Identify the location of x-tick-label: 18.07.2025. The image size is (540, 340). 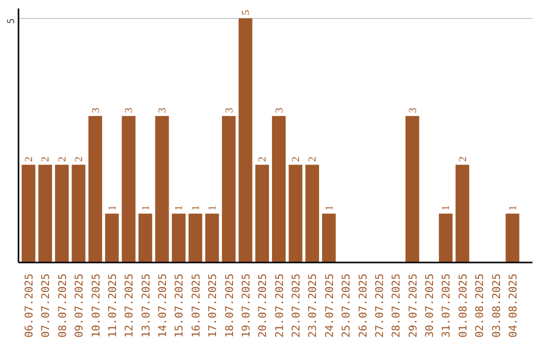
(229, 306).